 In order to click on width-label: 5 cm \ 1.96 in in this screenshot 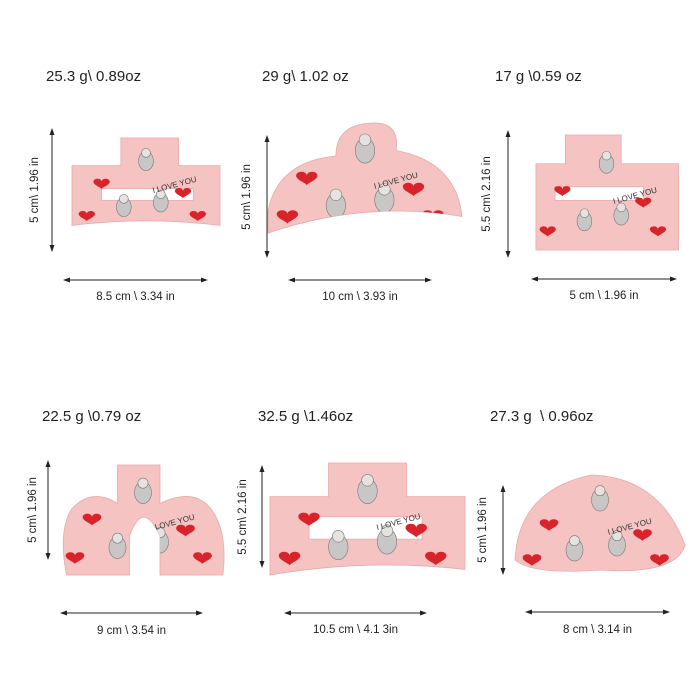, I will do `click(604, 296)`.